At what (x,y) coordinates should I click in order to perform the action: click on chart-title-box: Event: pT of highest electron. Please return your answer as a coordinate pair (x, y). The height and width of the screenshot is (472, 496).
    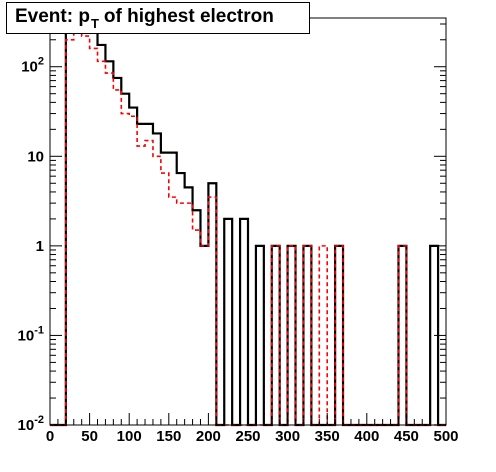
    Looking at the image, I should click on (158, 18).